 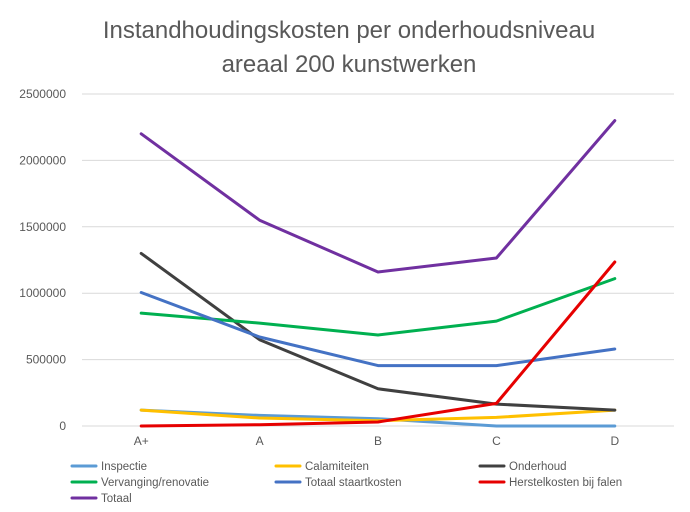 I want to click on x-axis: A+ A B C D, so click(x=377, y=441).